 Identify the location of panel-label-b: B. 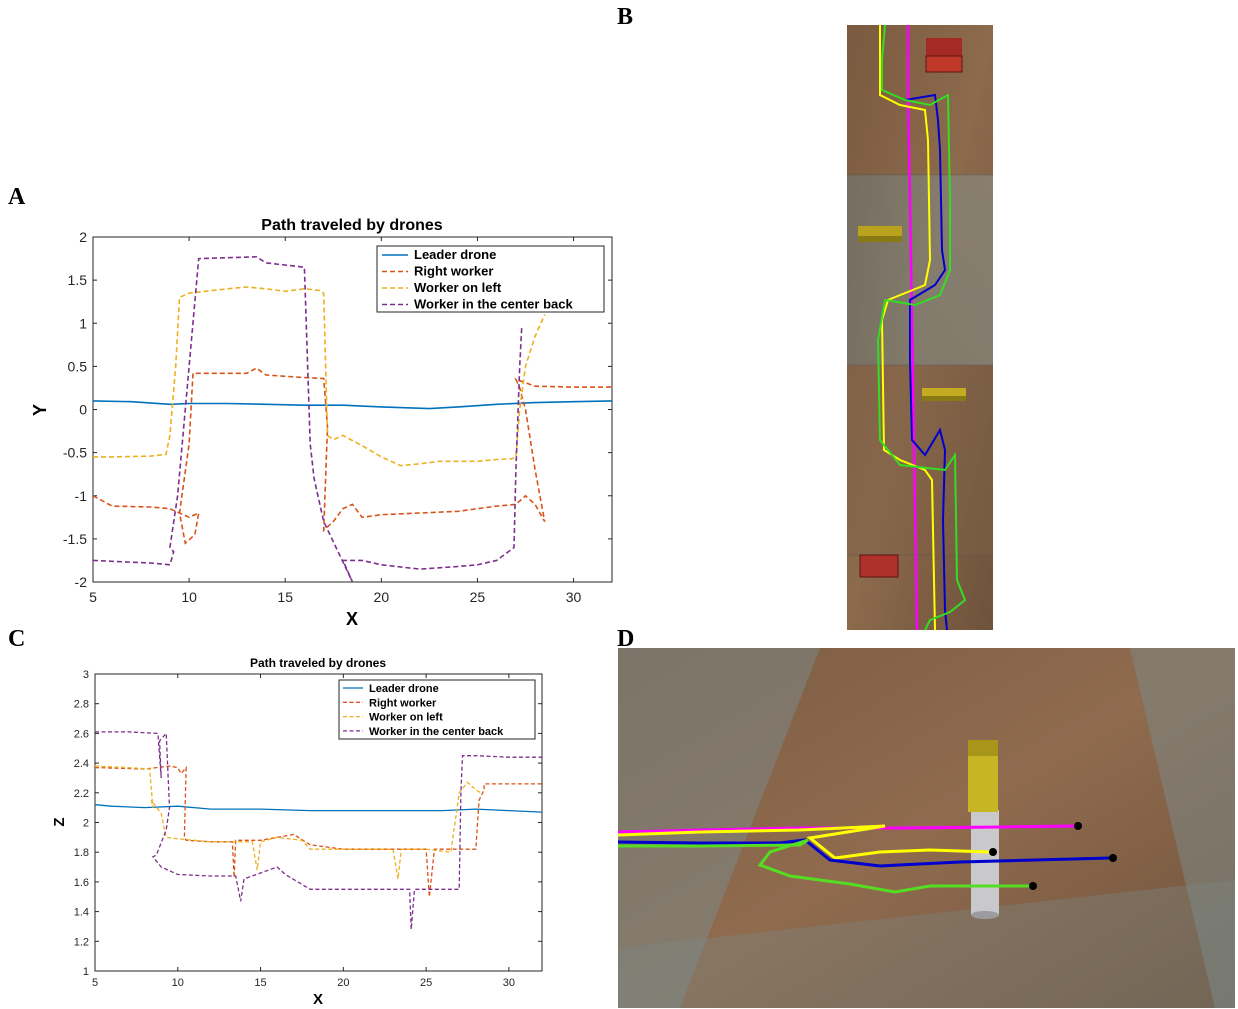
(625, 17).